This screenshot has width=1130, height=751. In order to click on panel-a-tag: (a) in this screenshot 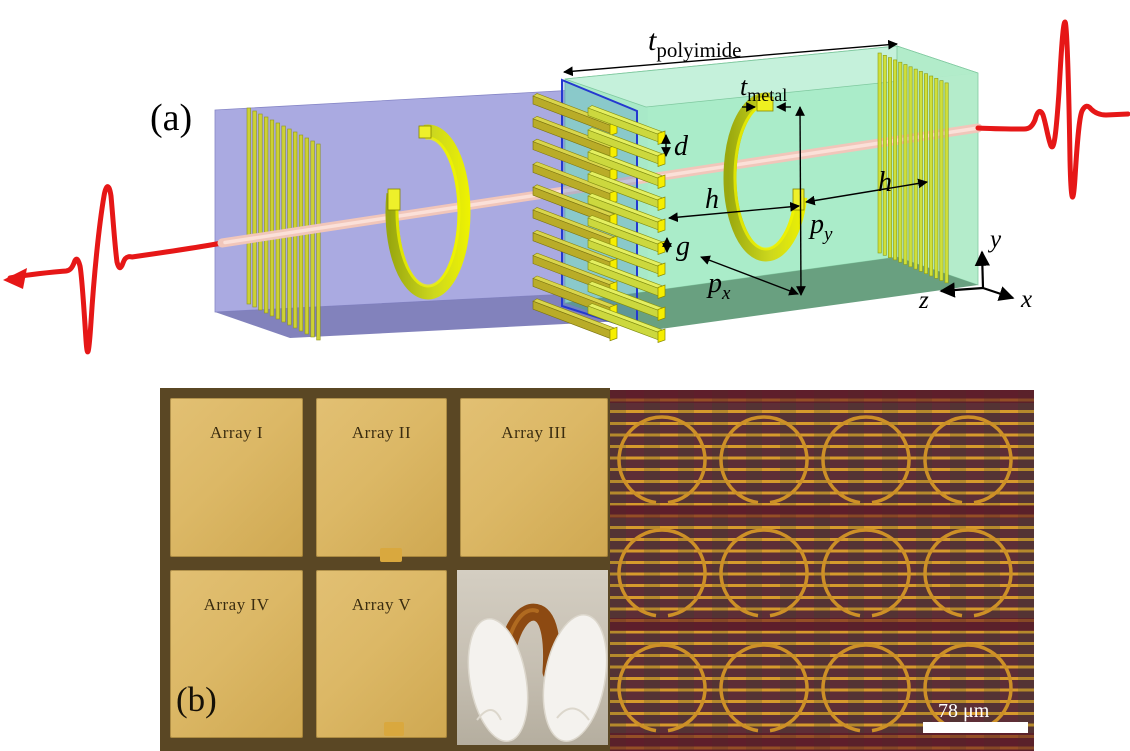, I will do `click(171, 118)`.